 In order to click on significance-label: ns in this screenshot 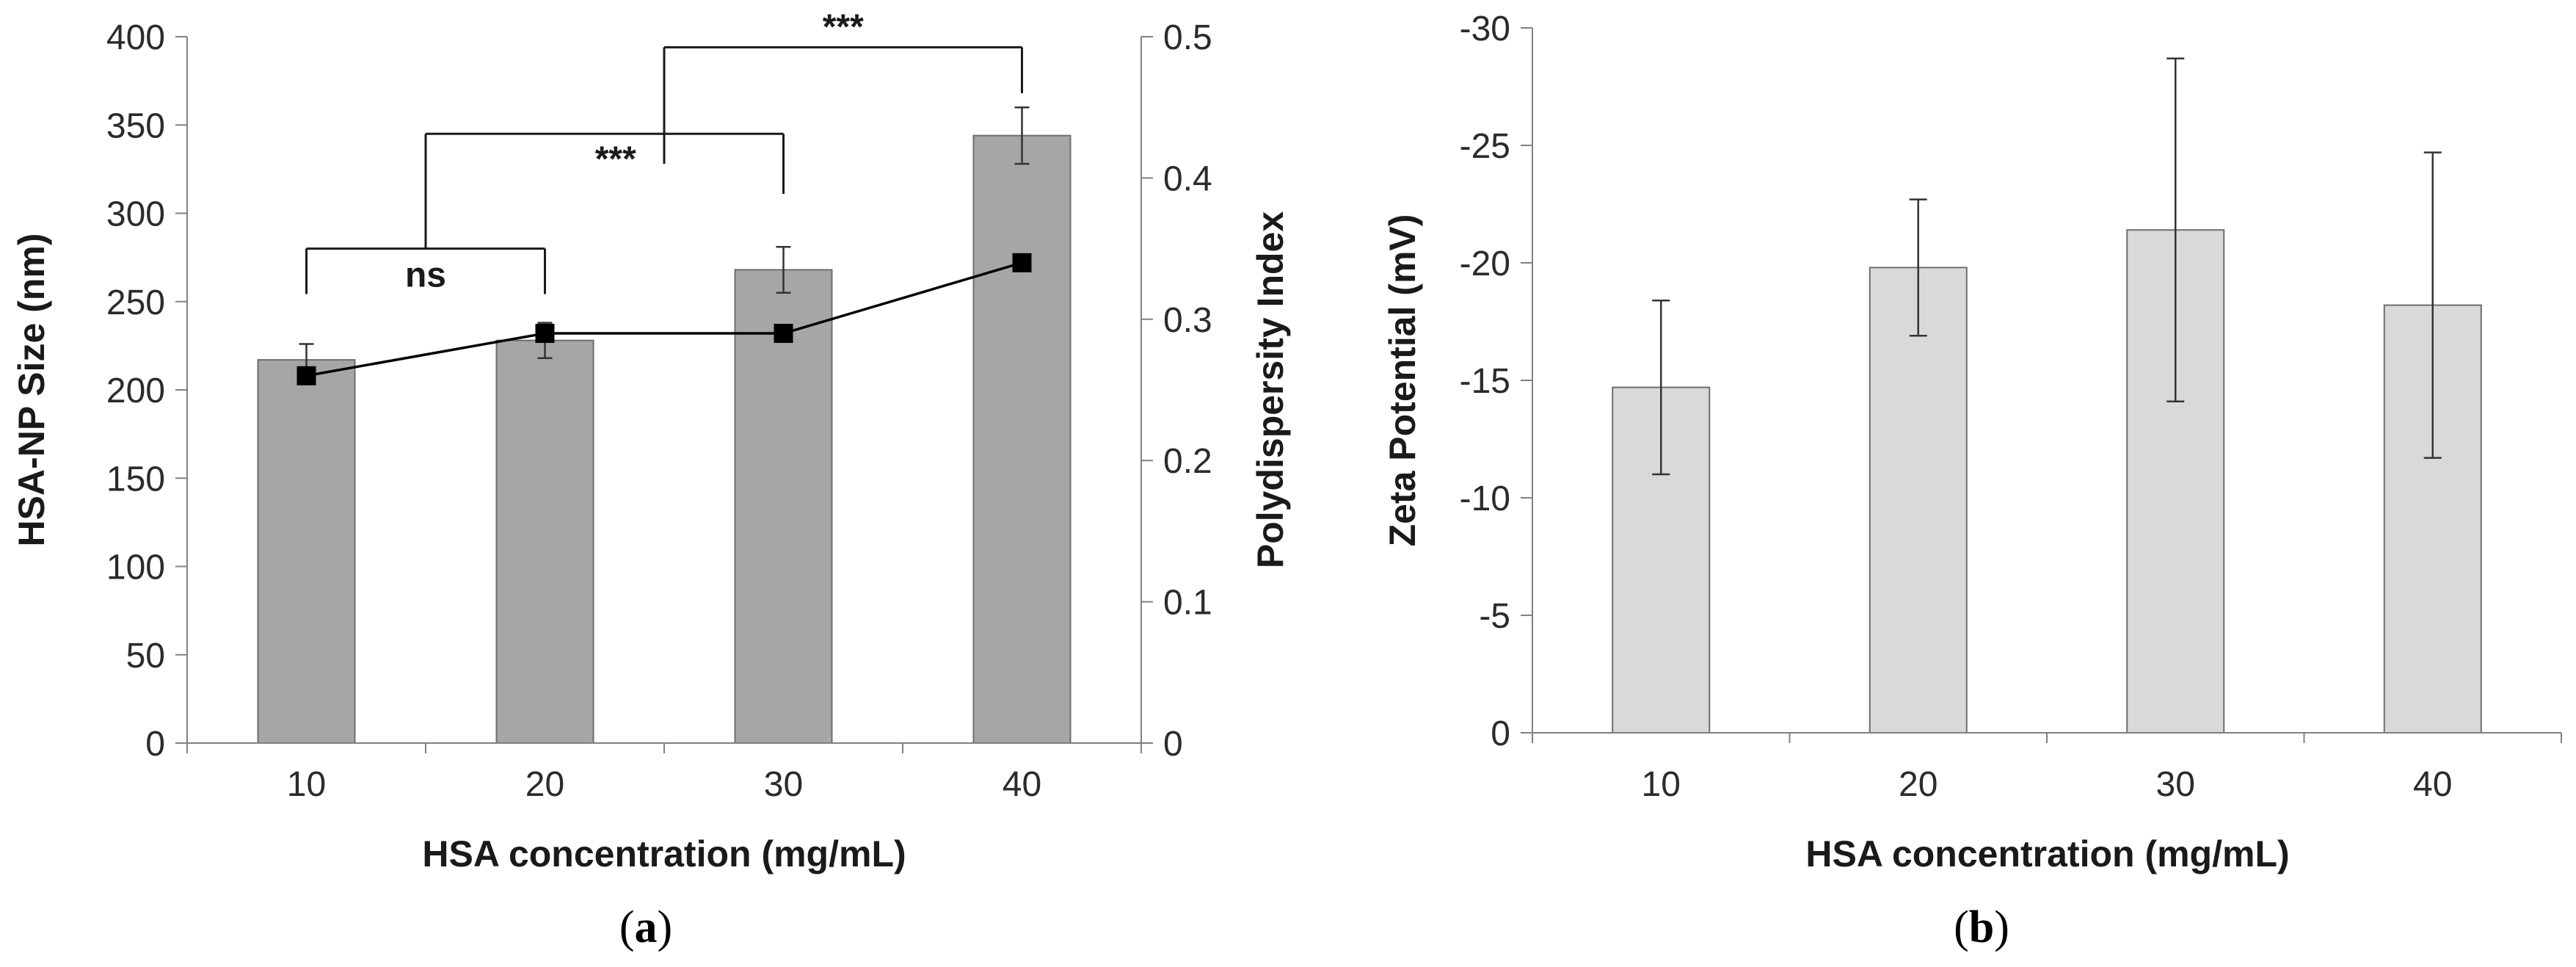, I will do `click(425, 275)`.